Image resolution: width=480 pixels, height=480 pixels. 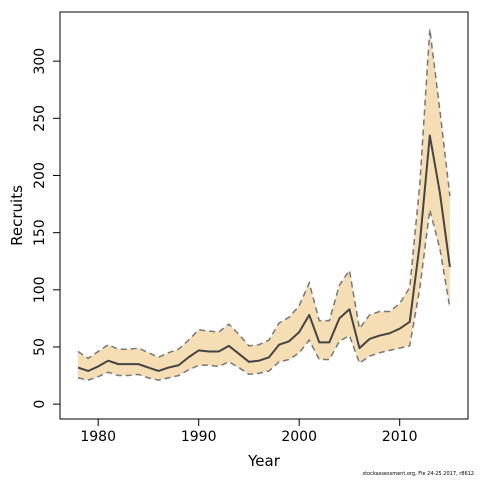 What do you see at coordinates (40, 61) in the screenshot?
I see `y-tick-label: 300` at bounding box center [40, 61].